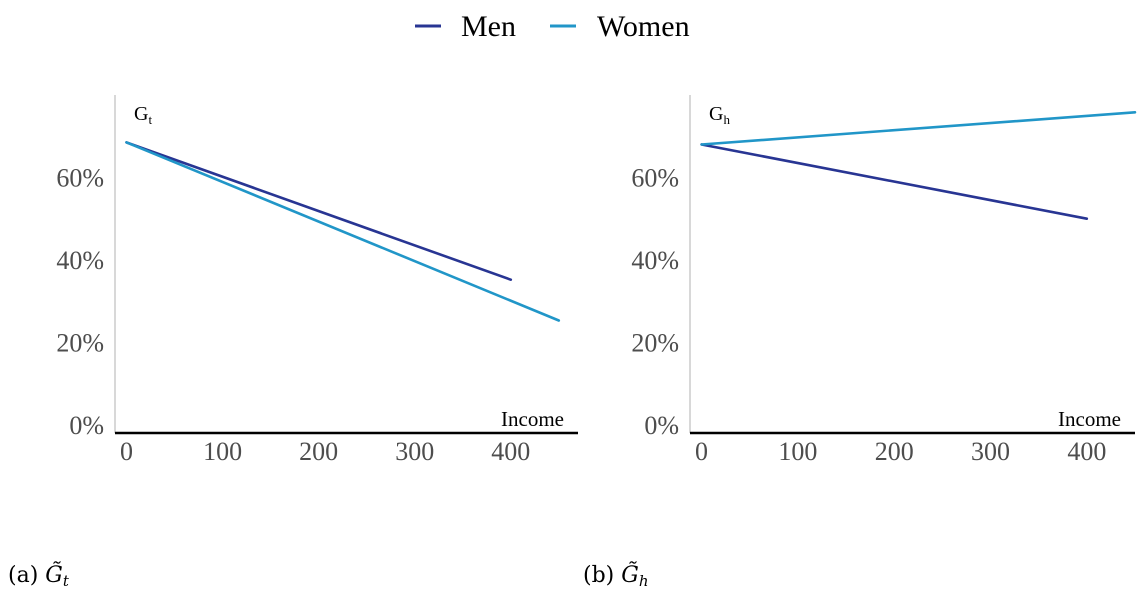  I want to click on caption-a-prefix: (a), so click(23, 575).